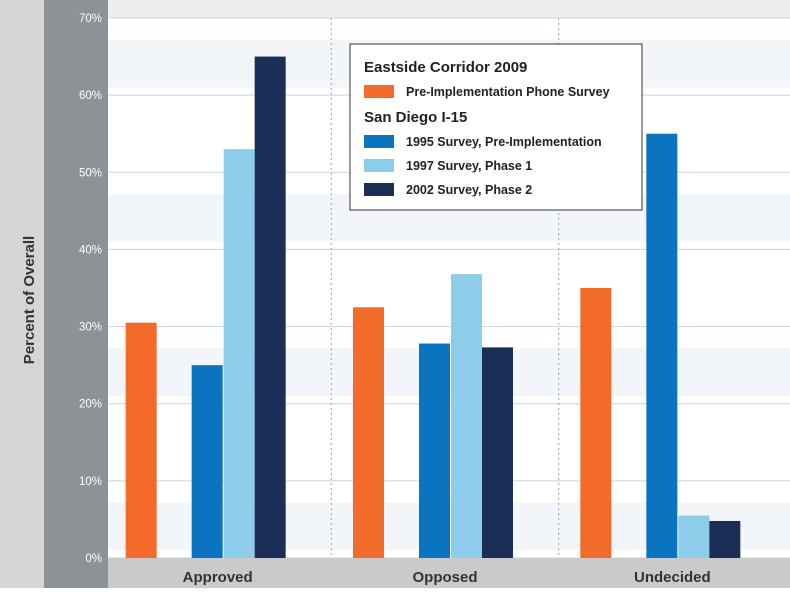  Describe the element at coordinates (90, 482) in the screenshot. I see `y-tick-label: 10%` at that location.